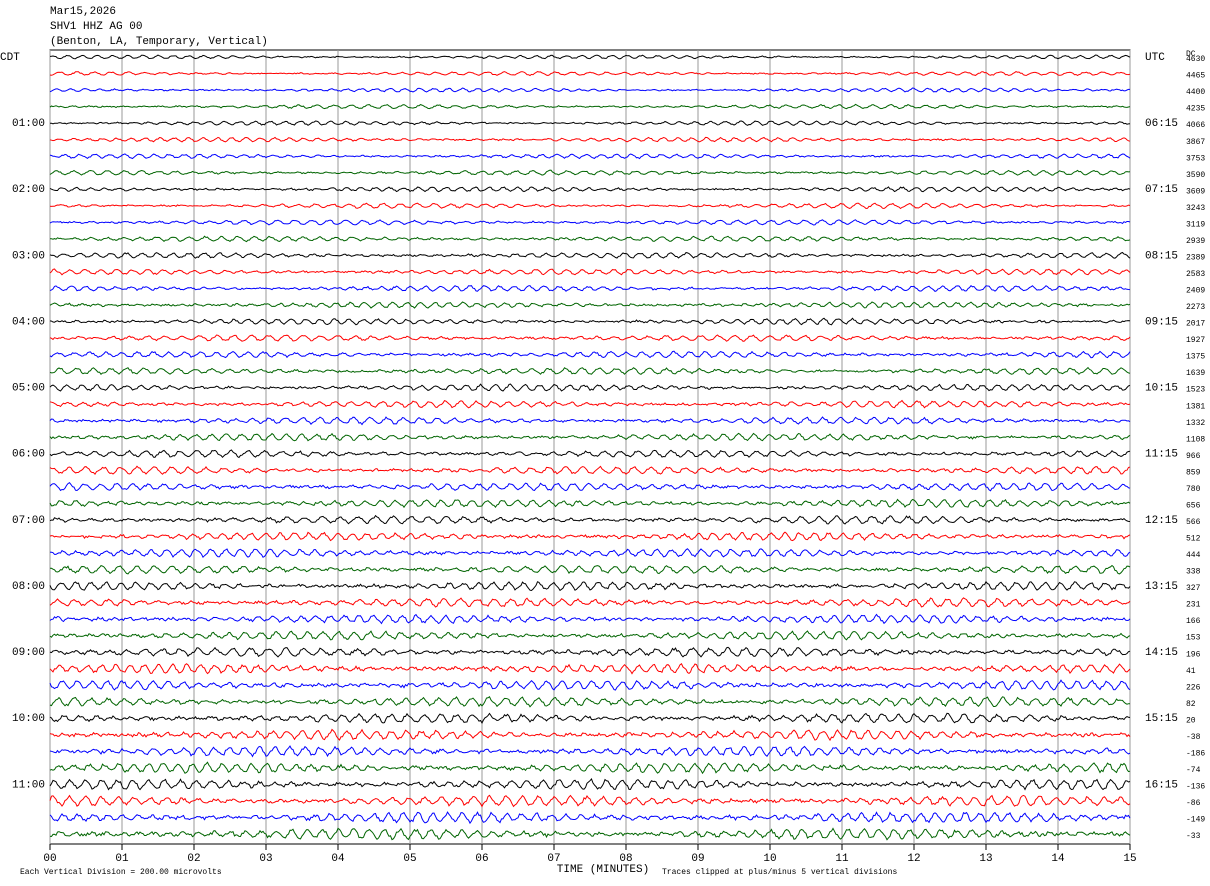 The image size is (1210, 886). Describe the element at coordinates (1195, 390) in the screenshot. I see `dc-value: 1523` at that location.